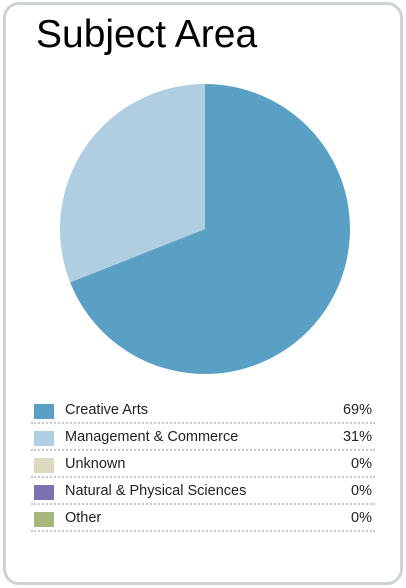 This screenshot has width=406, height=588. I want to click on legend-item: Unknown 0%, so click(203, 464).